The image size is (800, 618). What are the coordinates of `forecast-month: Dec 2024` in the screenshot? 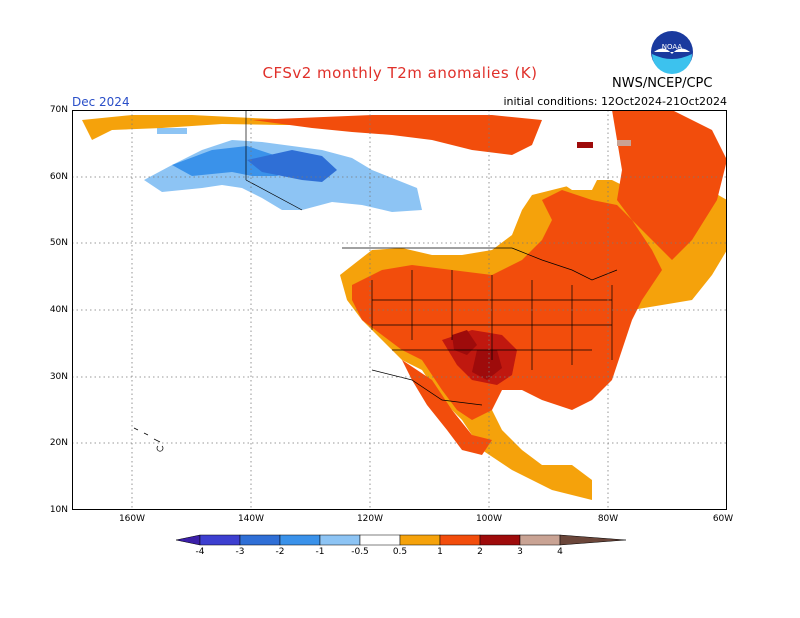 It's located at (101, 102).